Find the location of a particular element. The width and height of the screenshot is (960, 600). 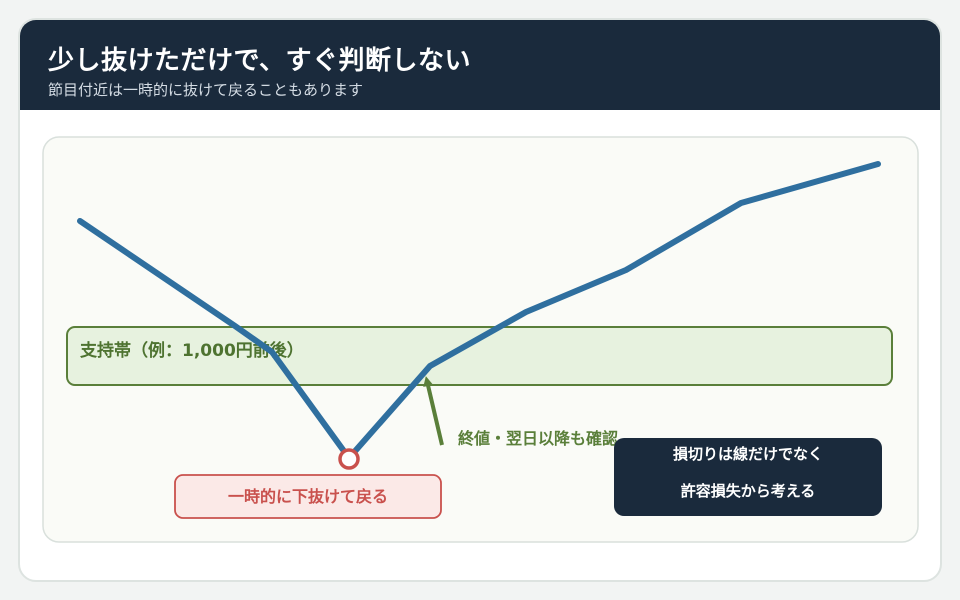

support-zone is located at coordinates (479, 356).